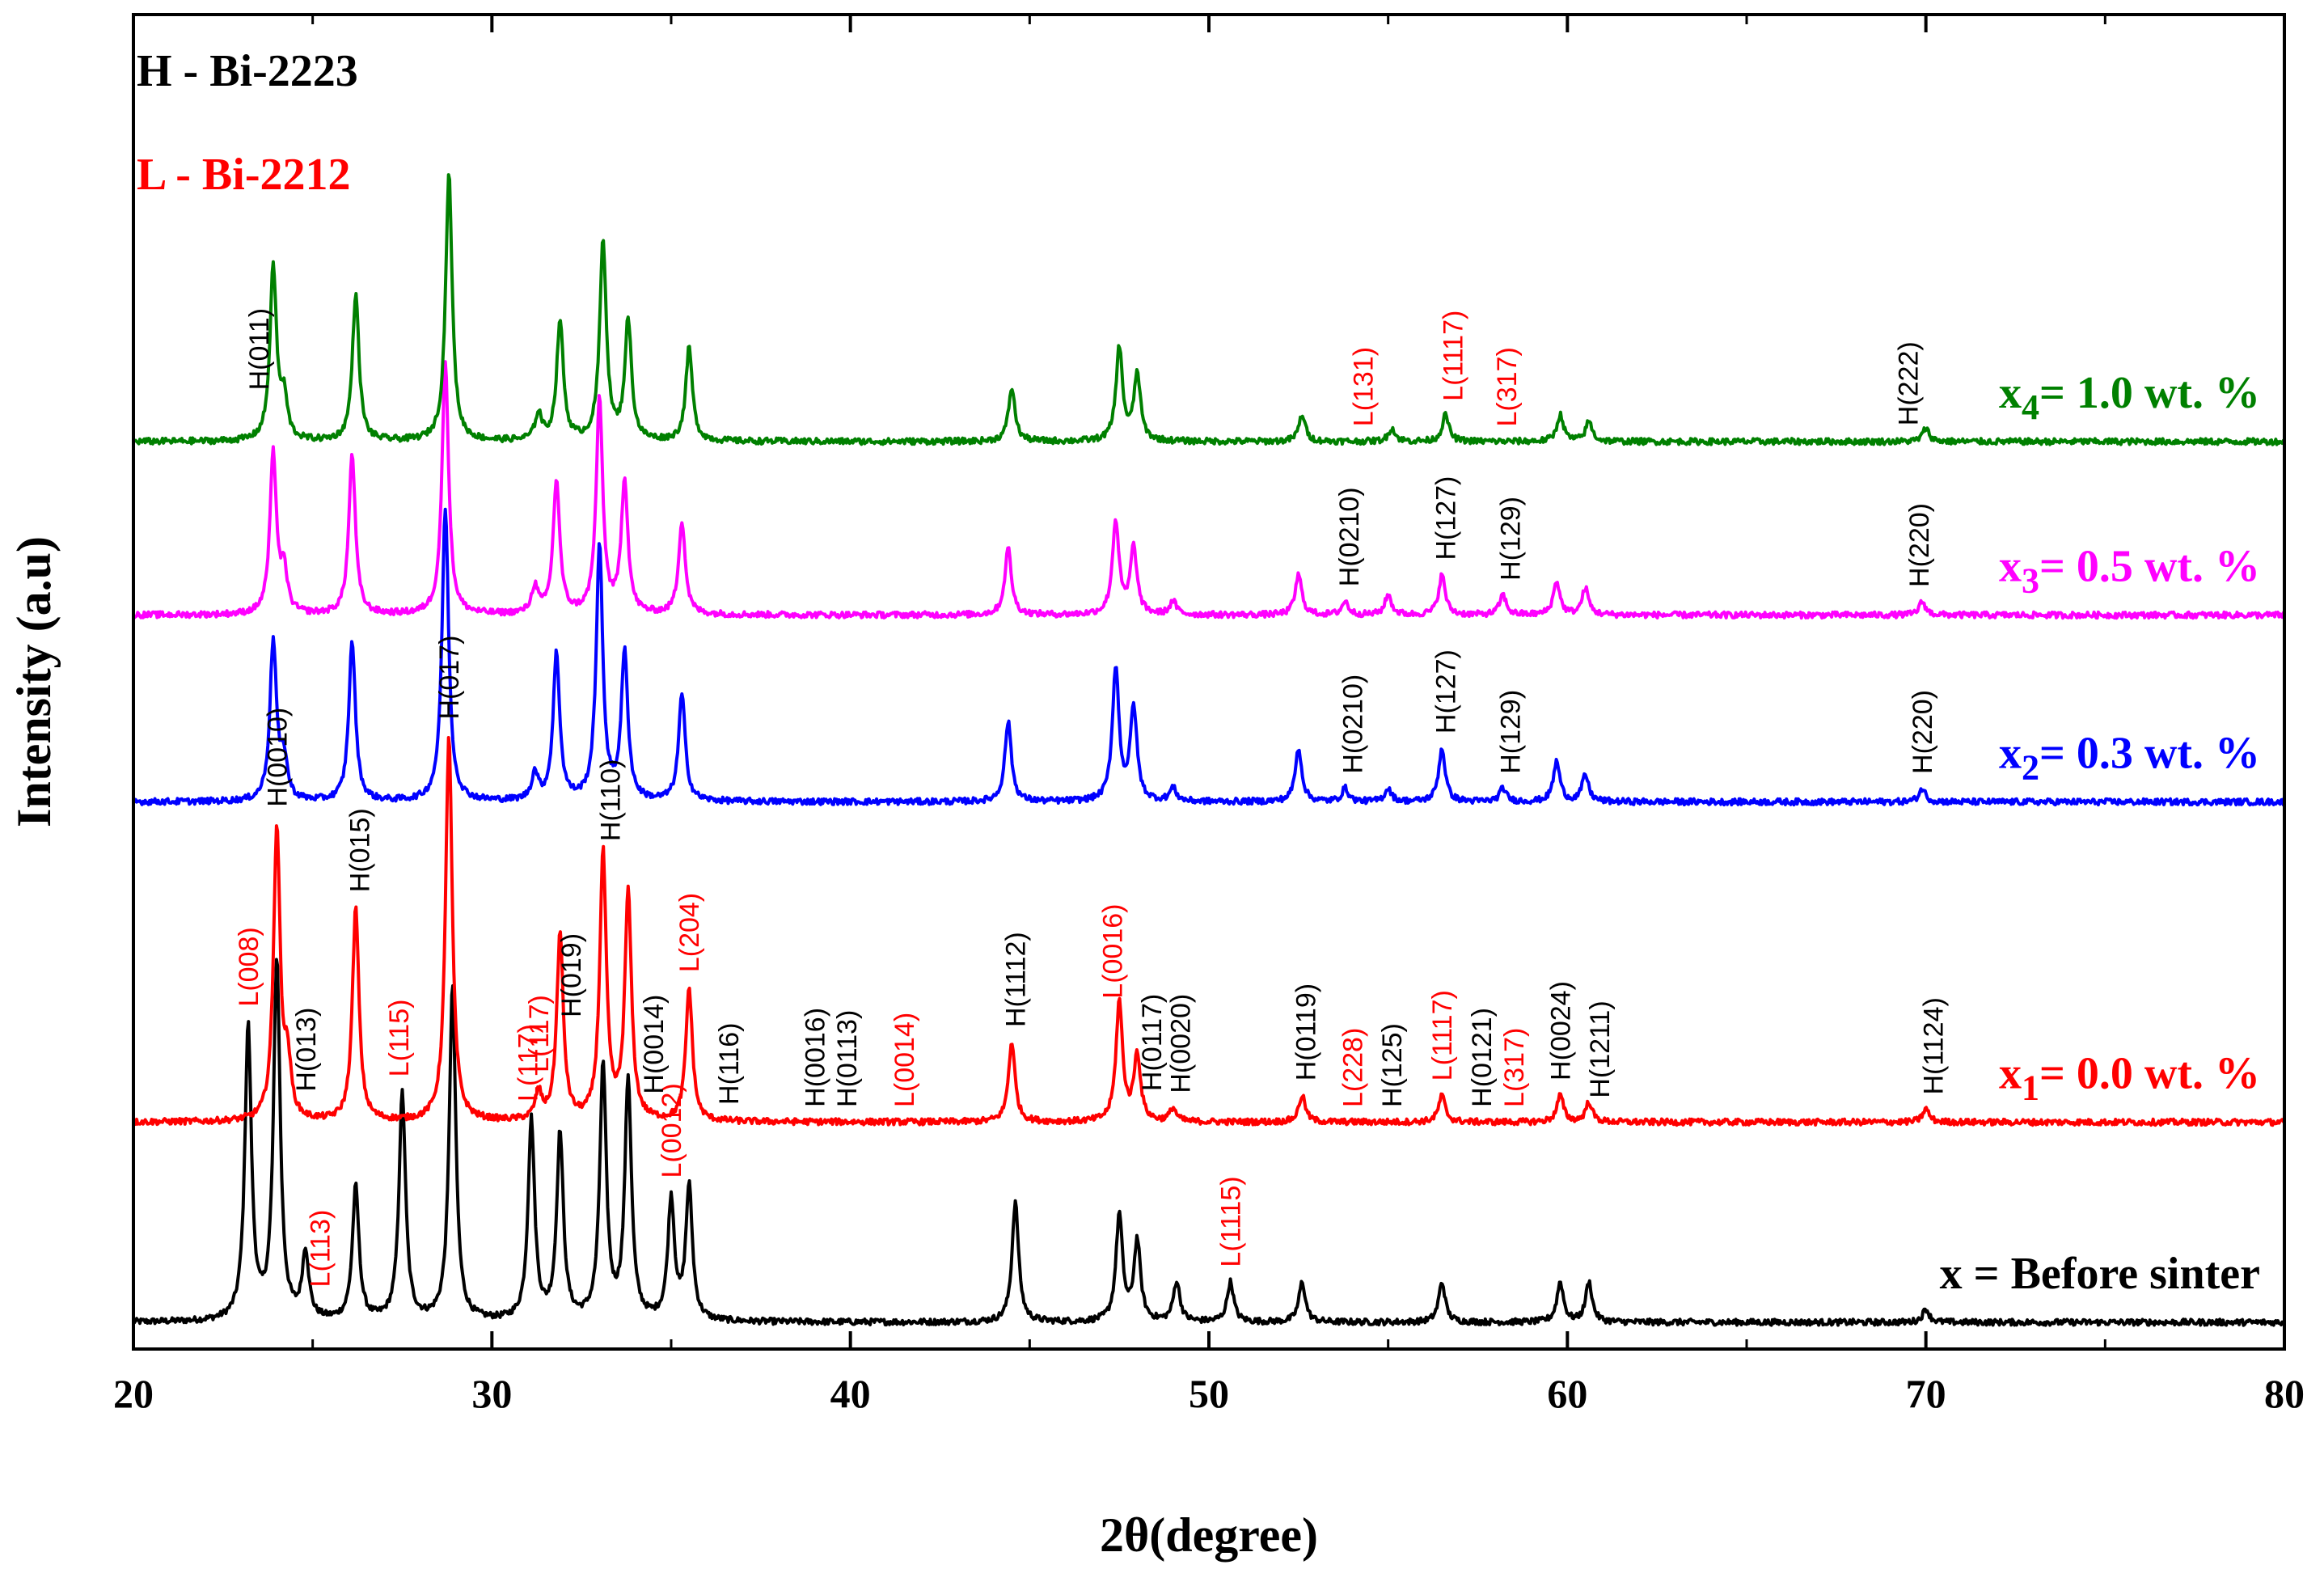  Describe the element at coordinates (1306, 1032) in the screenshot. I see `peak-label: H(0119)` at that location.